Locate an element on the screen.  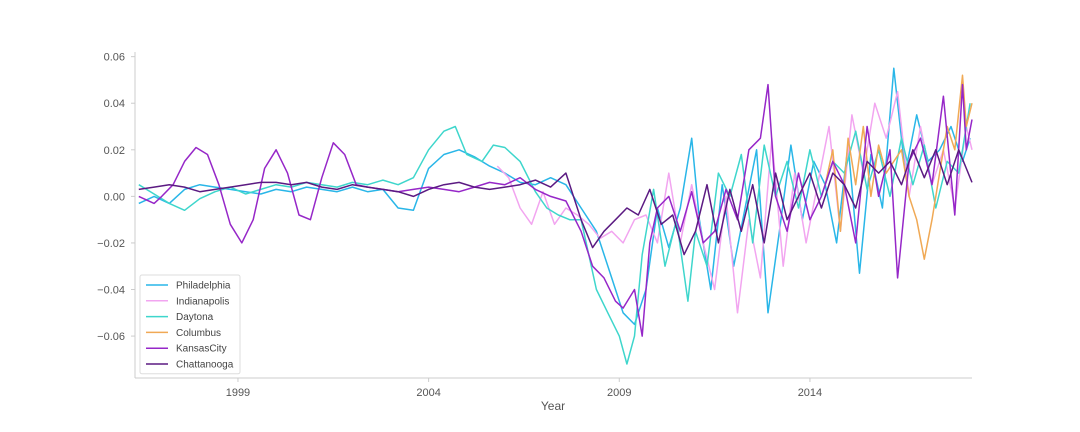
x-tick-label: 1999 is located at coordinates (238, 393).